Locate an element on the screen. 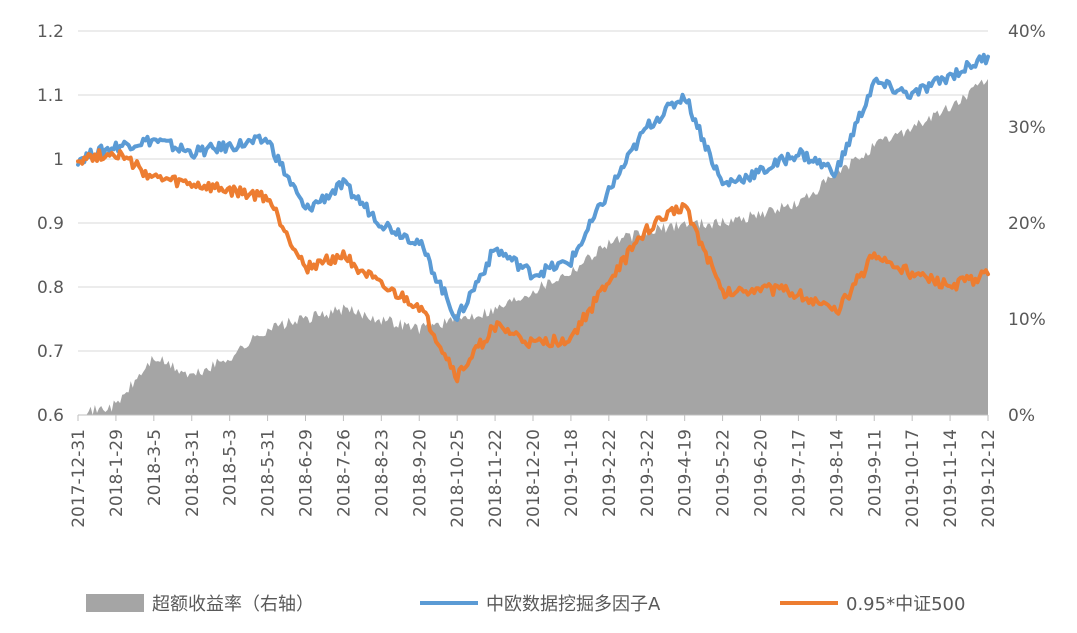  y-left-tick-label: 0.9 is located at coordinates (50, 224).